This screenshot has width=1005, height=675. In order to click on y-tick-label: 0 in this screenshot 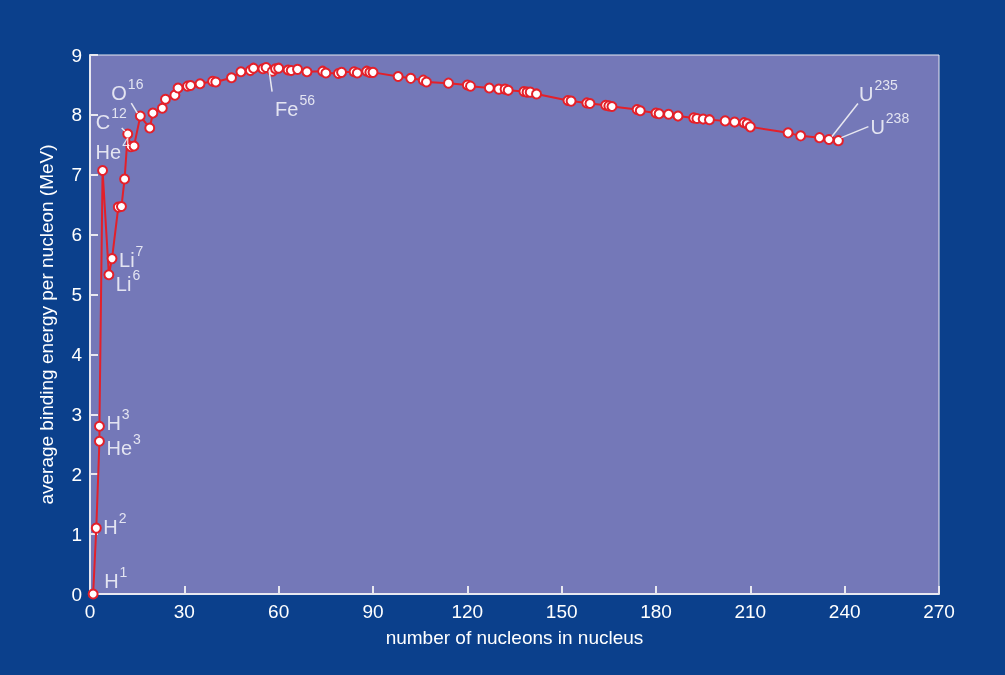, I will do `click(76, 594)`.